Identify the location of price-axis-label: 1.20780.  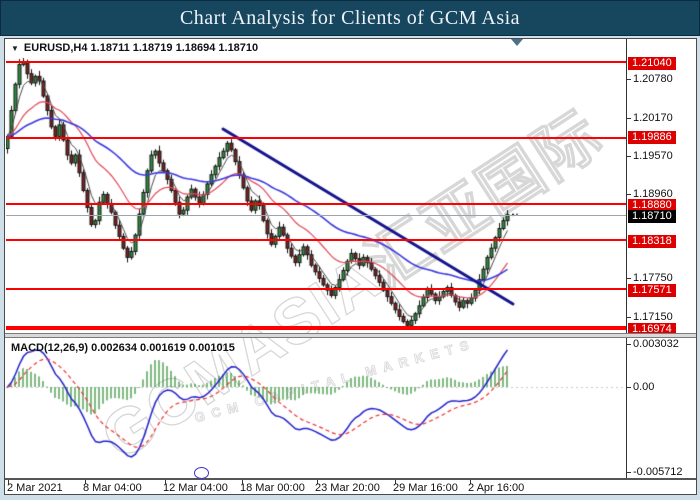
(650, 79).